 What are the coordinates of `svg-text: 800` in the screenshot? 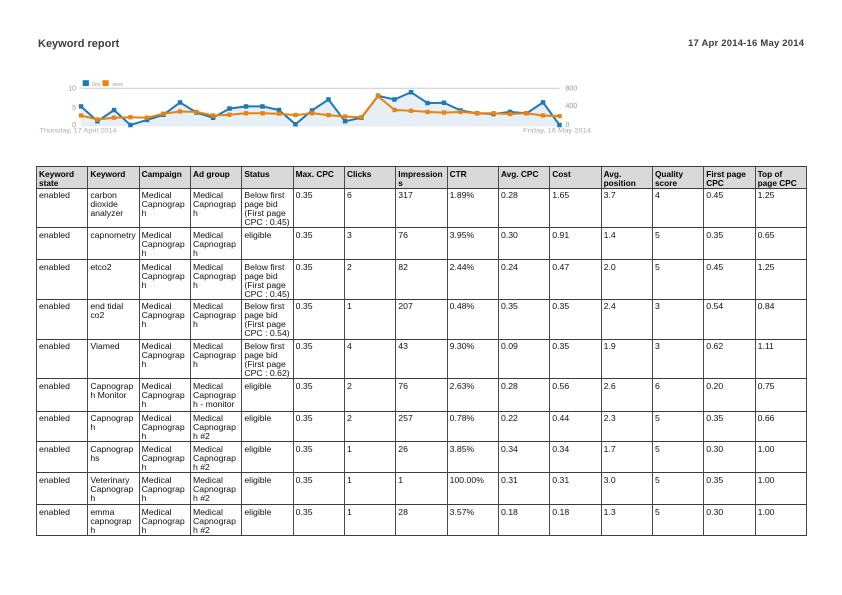 It's located at (572, 89).